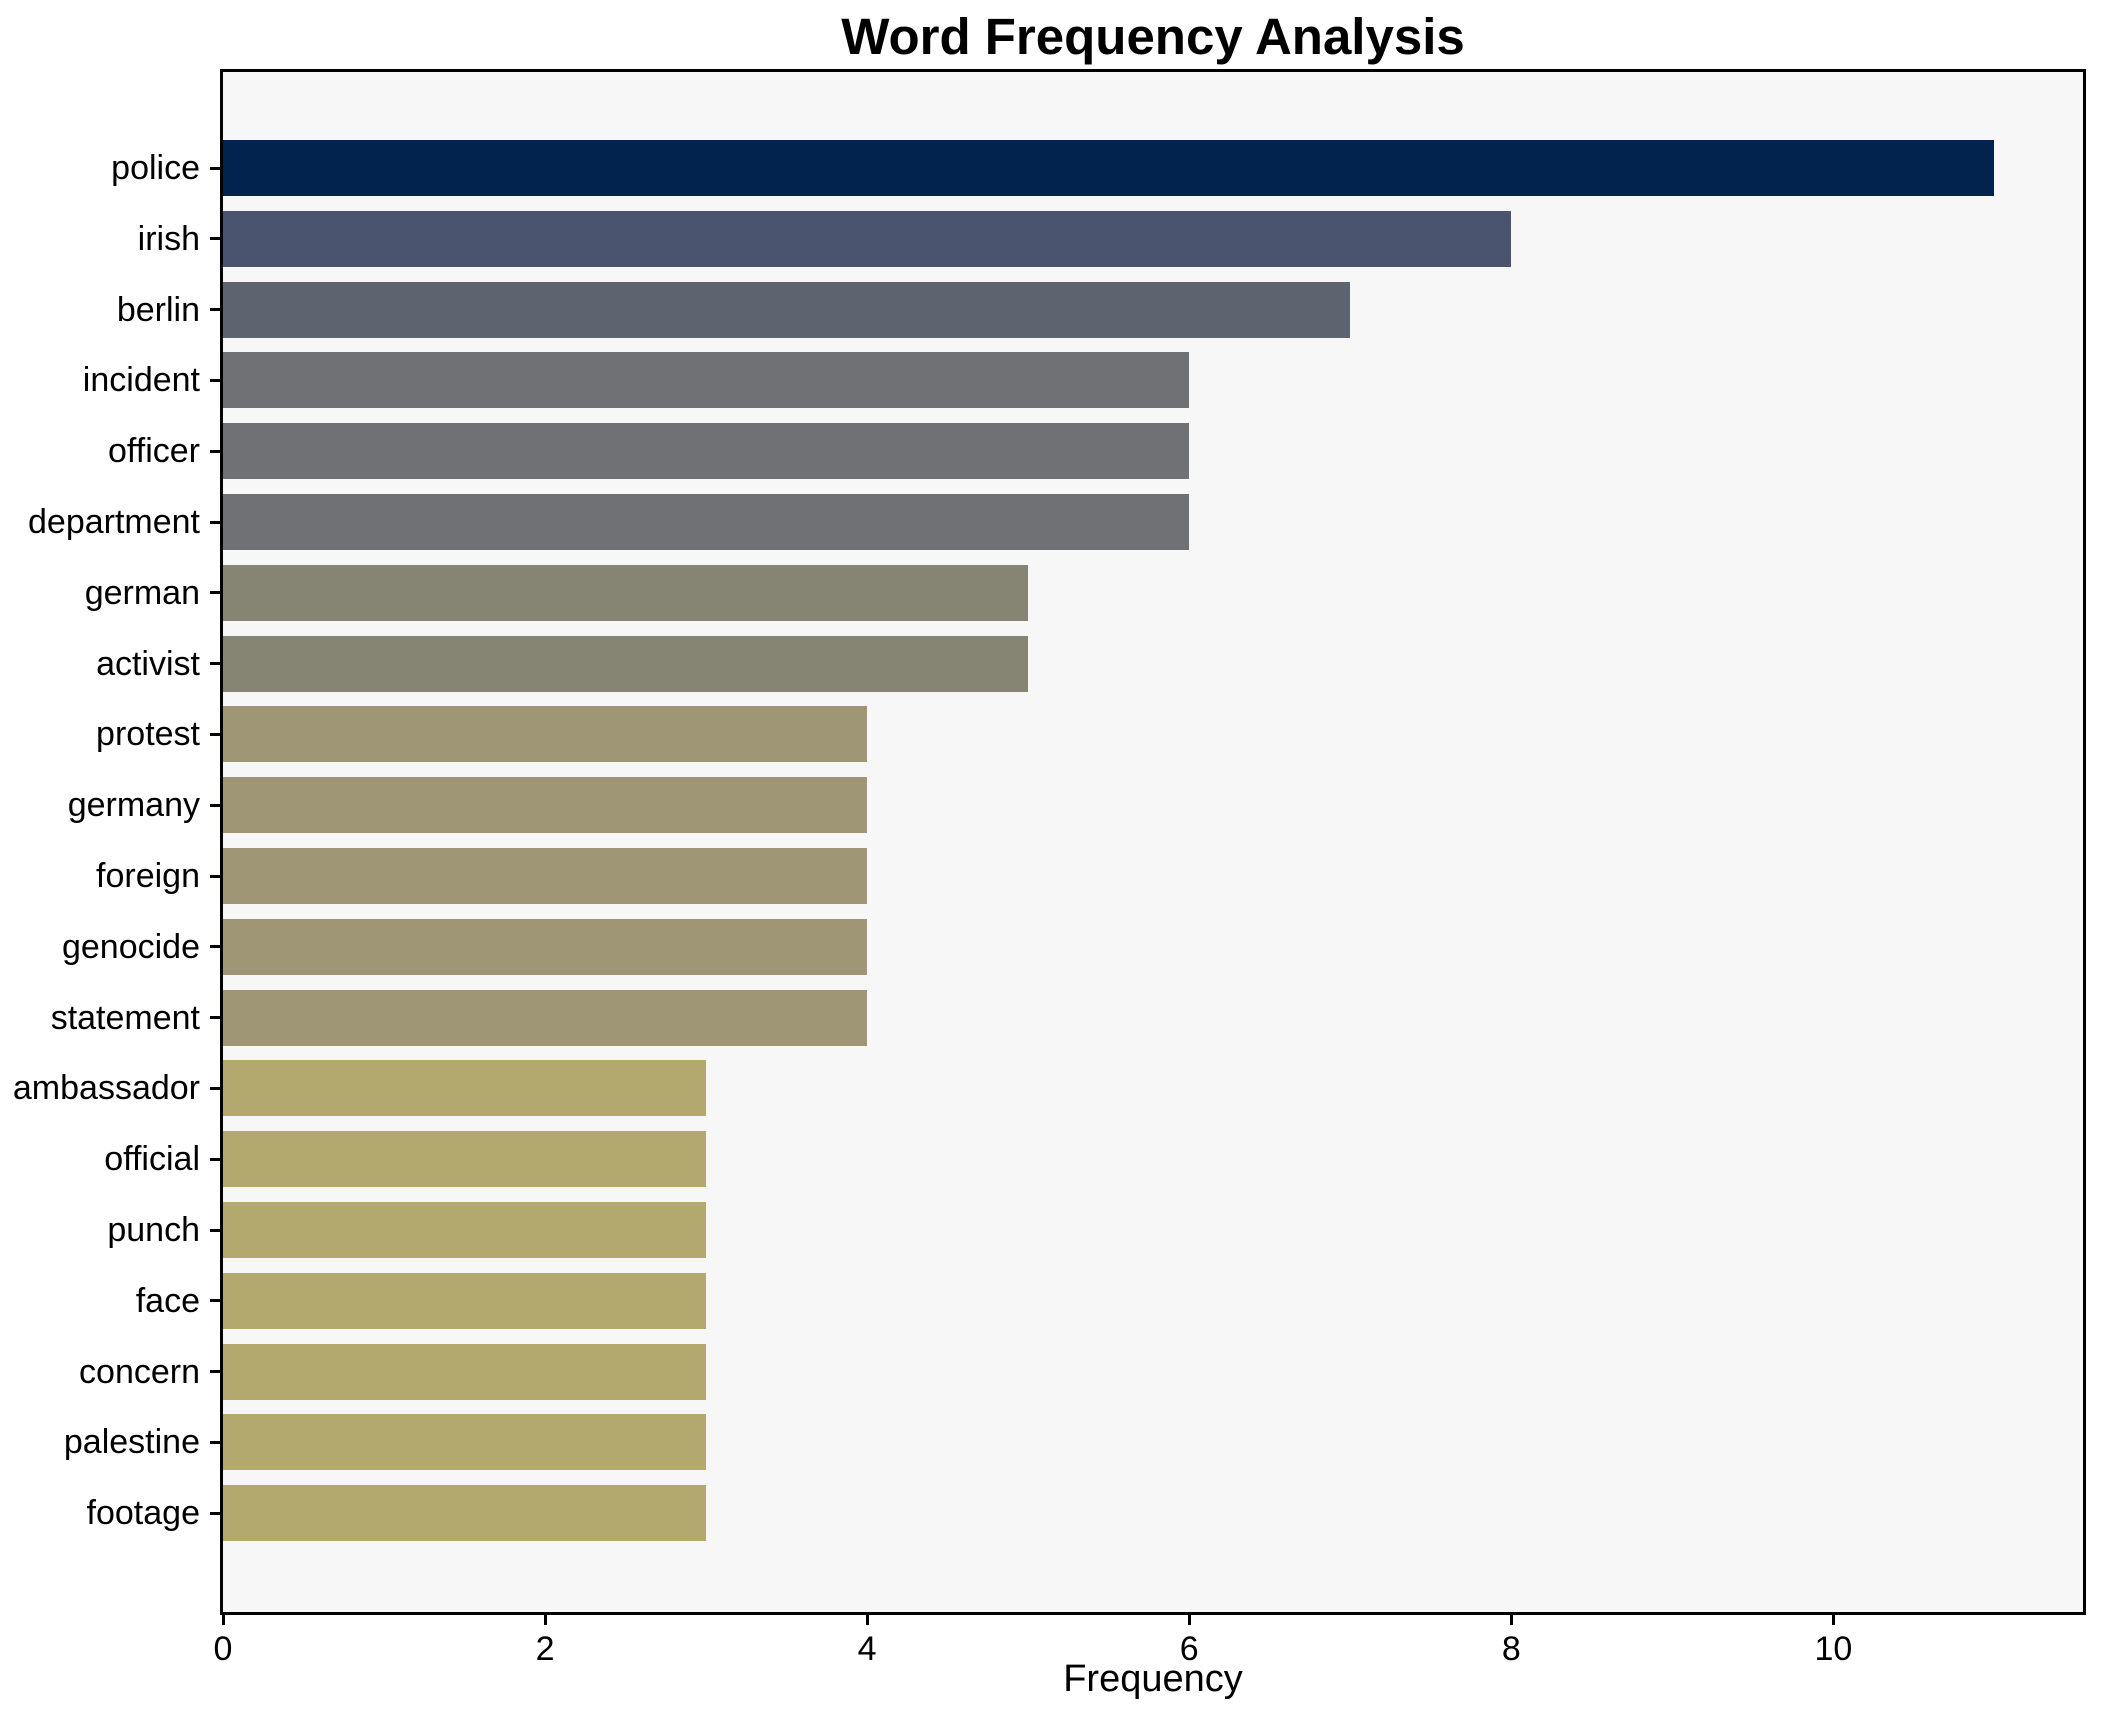 This screenshot has width=2102, height=1722. Describe the element at coordinates (706, 380) in the screenshot. I see `bar-incident` at that location.